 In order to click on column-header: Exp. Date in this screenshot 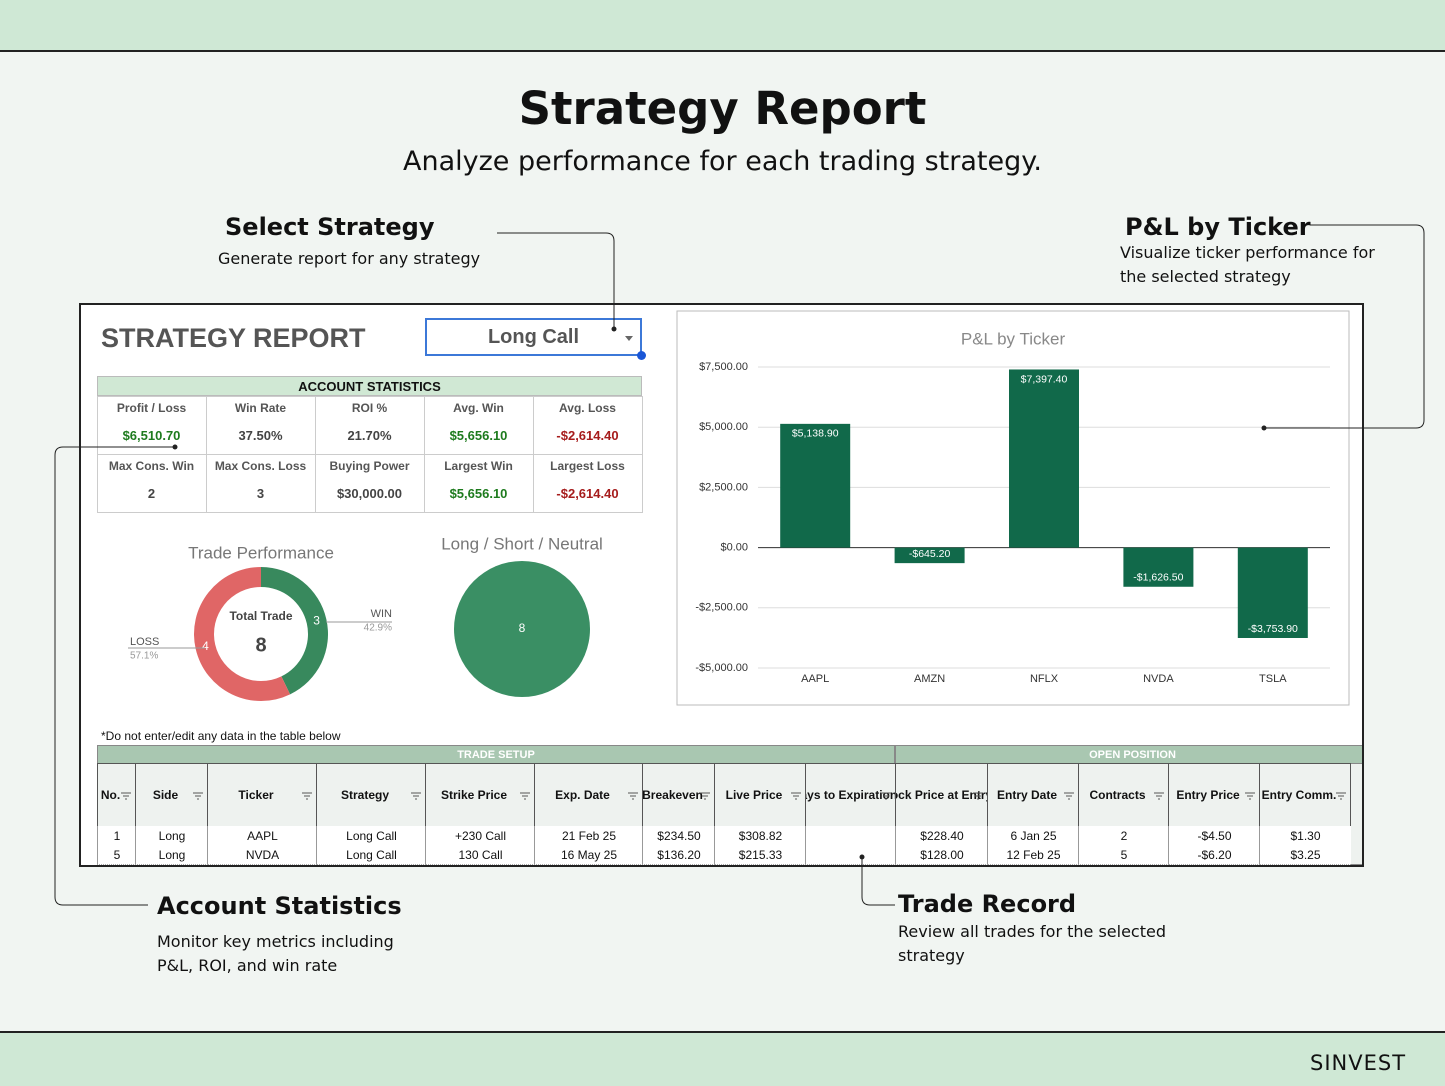, I will do `click(588, 795)`.